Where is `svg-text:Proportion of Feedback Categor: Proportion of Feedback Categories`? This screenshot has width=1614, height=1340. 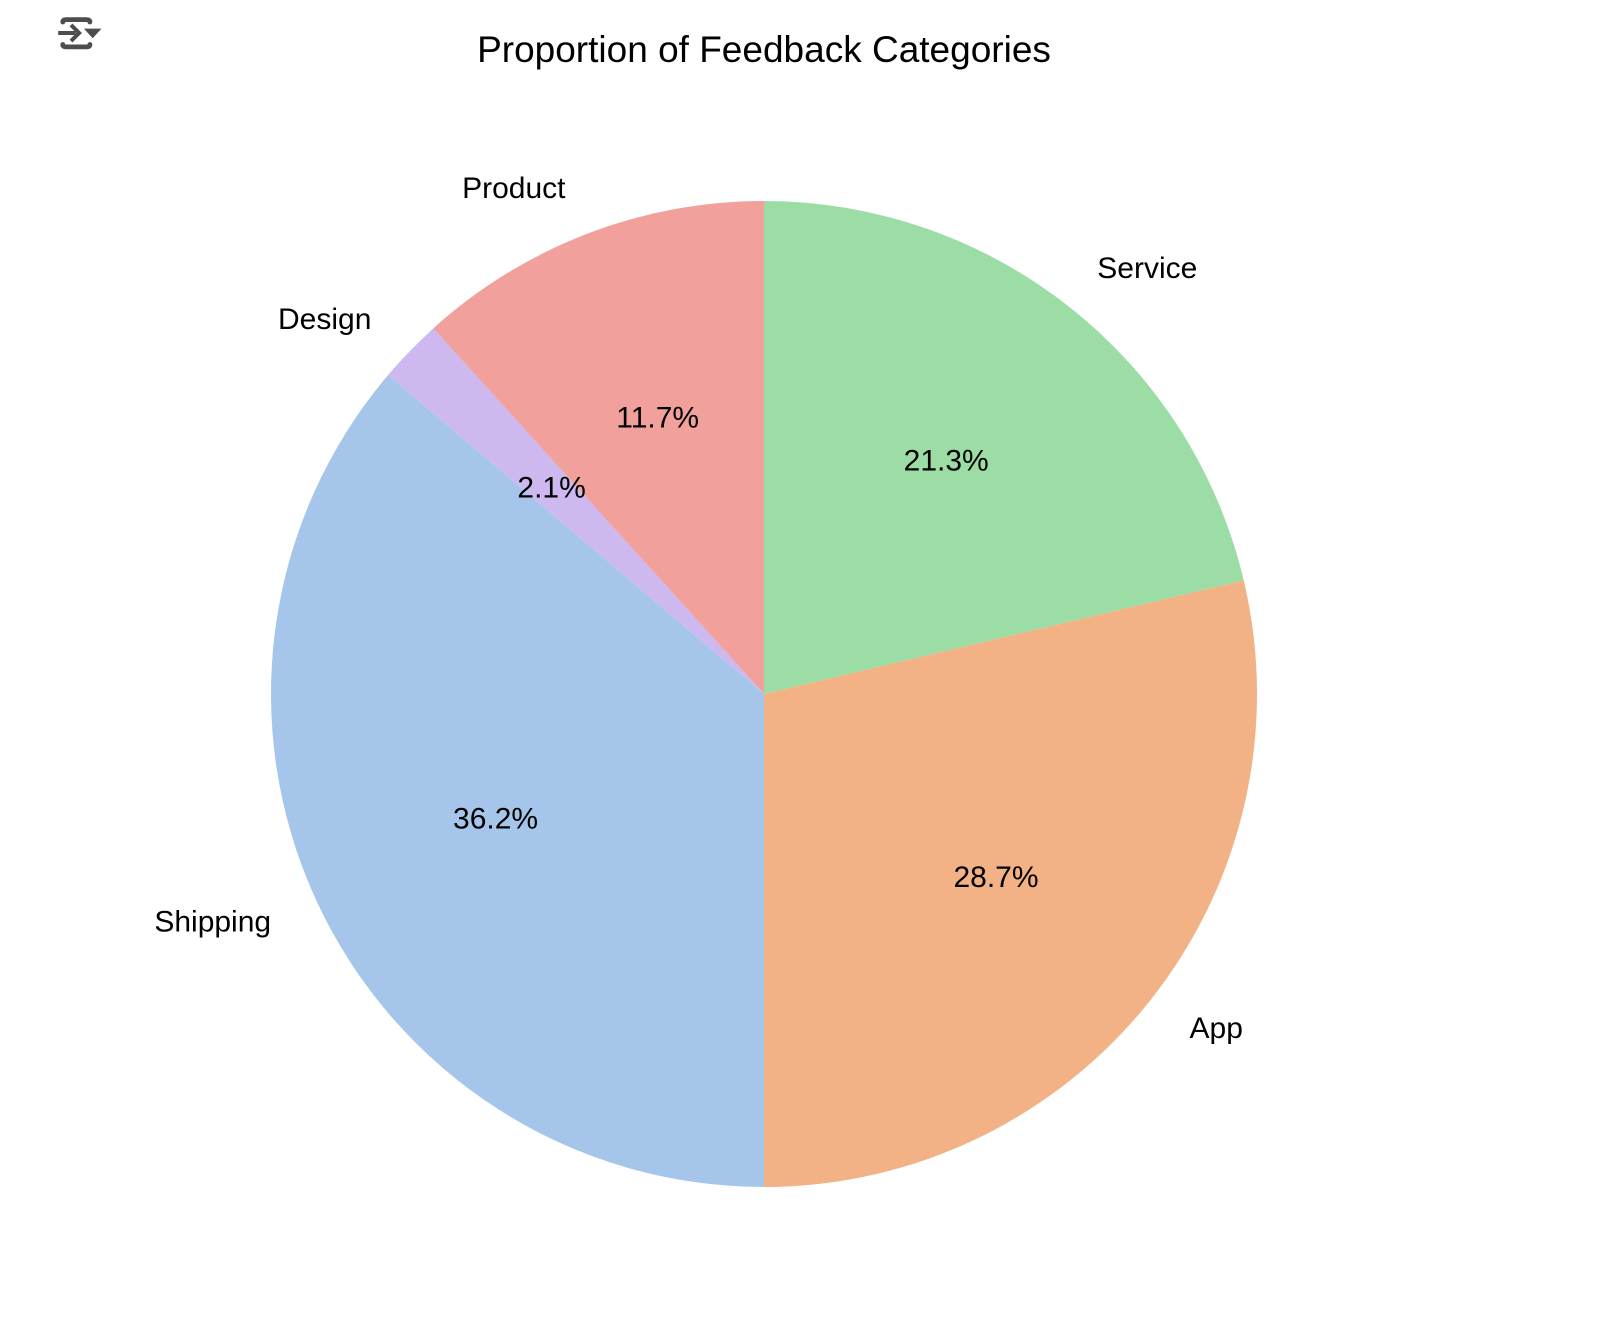
svg-text:Proportion of Feedback Categor: Proportion of Feedback Categories is located at coordinates (764, 49).